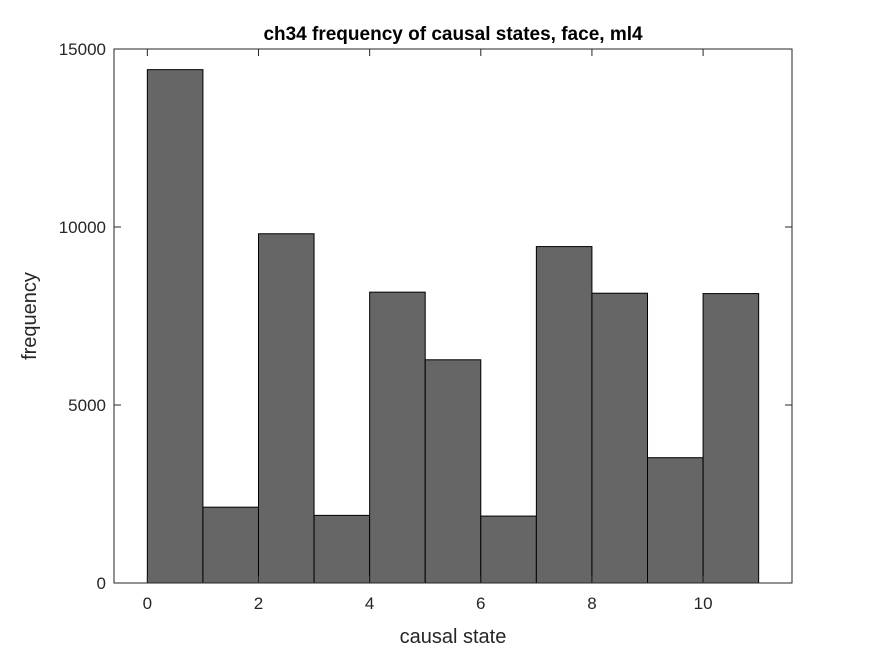  Describe the element at coordinates (30, 316) in the screenshot. I see `y-axis-label: frequency` at that location.